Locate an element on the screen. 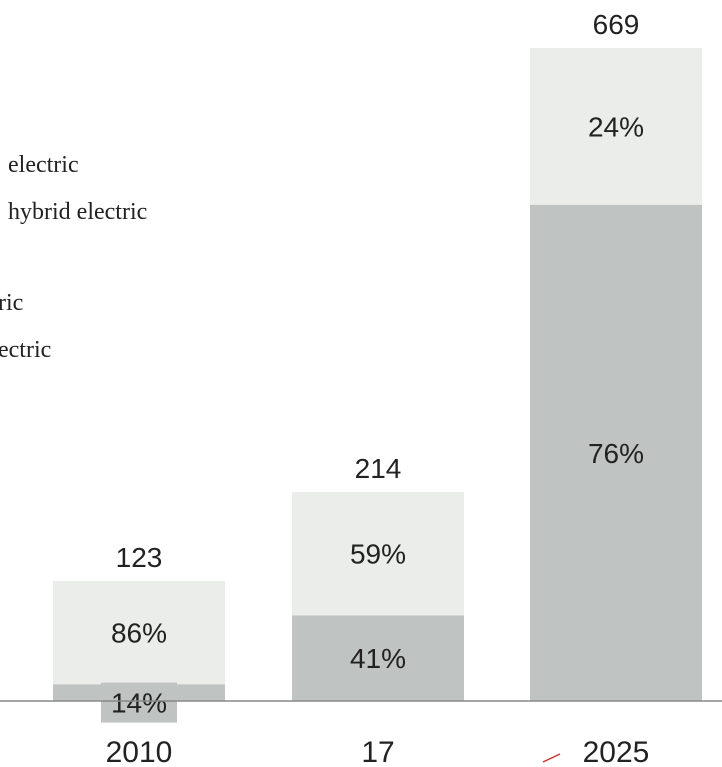  legend-item: electric is located at coordinates (43, 165).